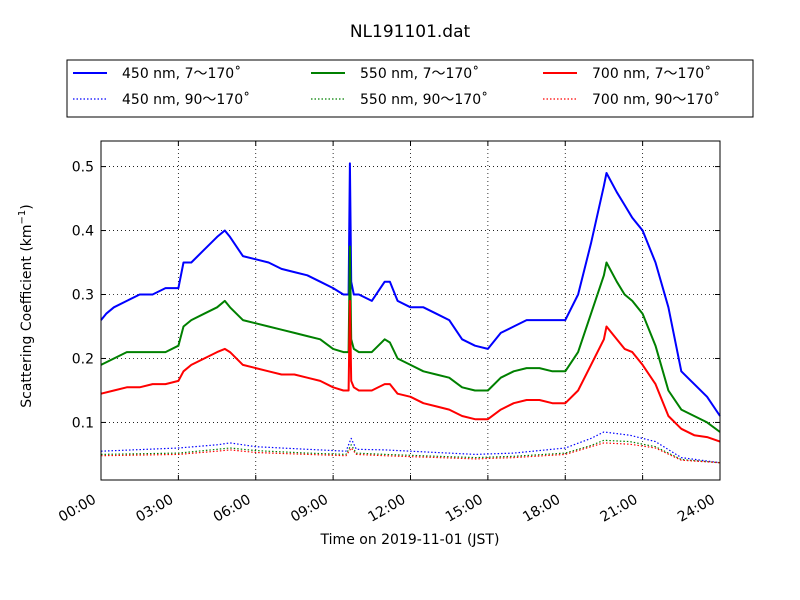 Image resolution: width=800 pixels, height=600 pixels. Describe the element at coordinates (464, 509) in the screenshot. I see `x-tick-label: 15:00` at that location.